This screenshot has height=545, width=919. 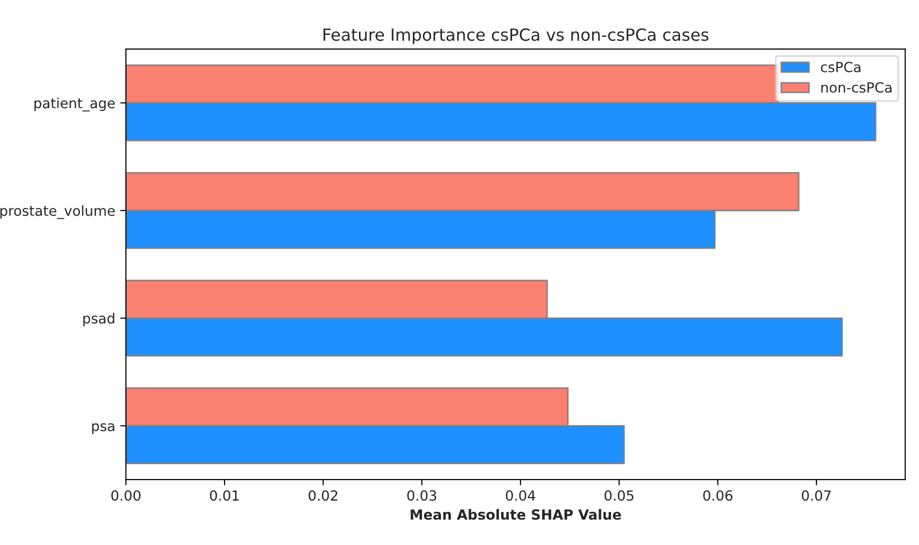 What do you see at coordinates (125, 495) in the screenshot?
I see `x-tick-label: 0.00` at bounding box center [125, 495].